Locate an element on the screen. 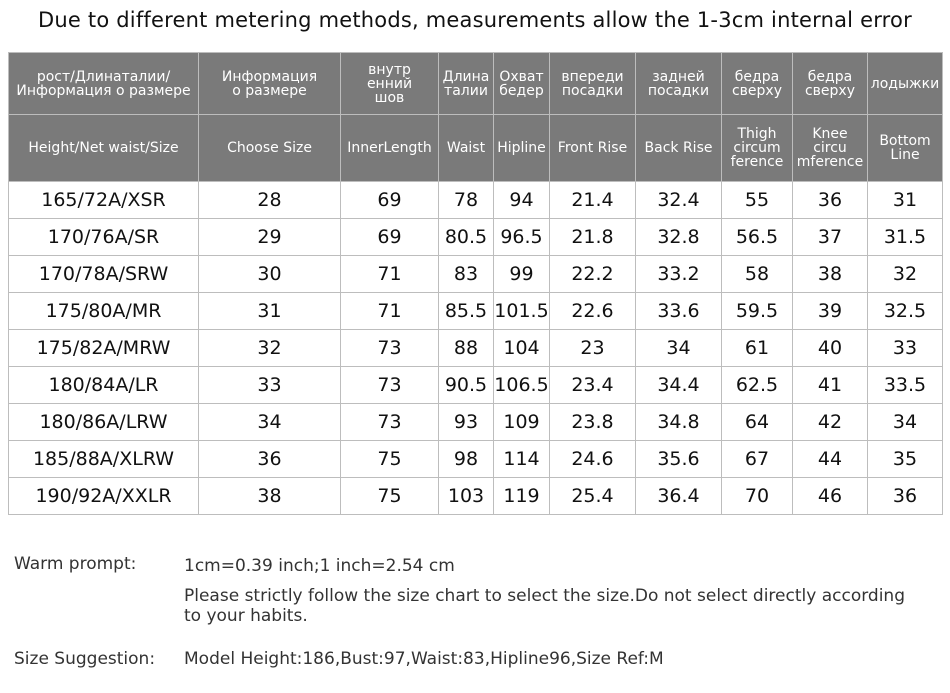 The image size is (950, 693). table-cell: 109 is located at coordinates (521, 422).